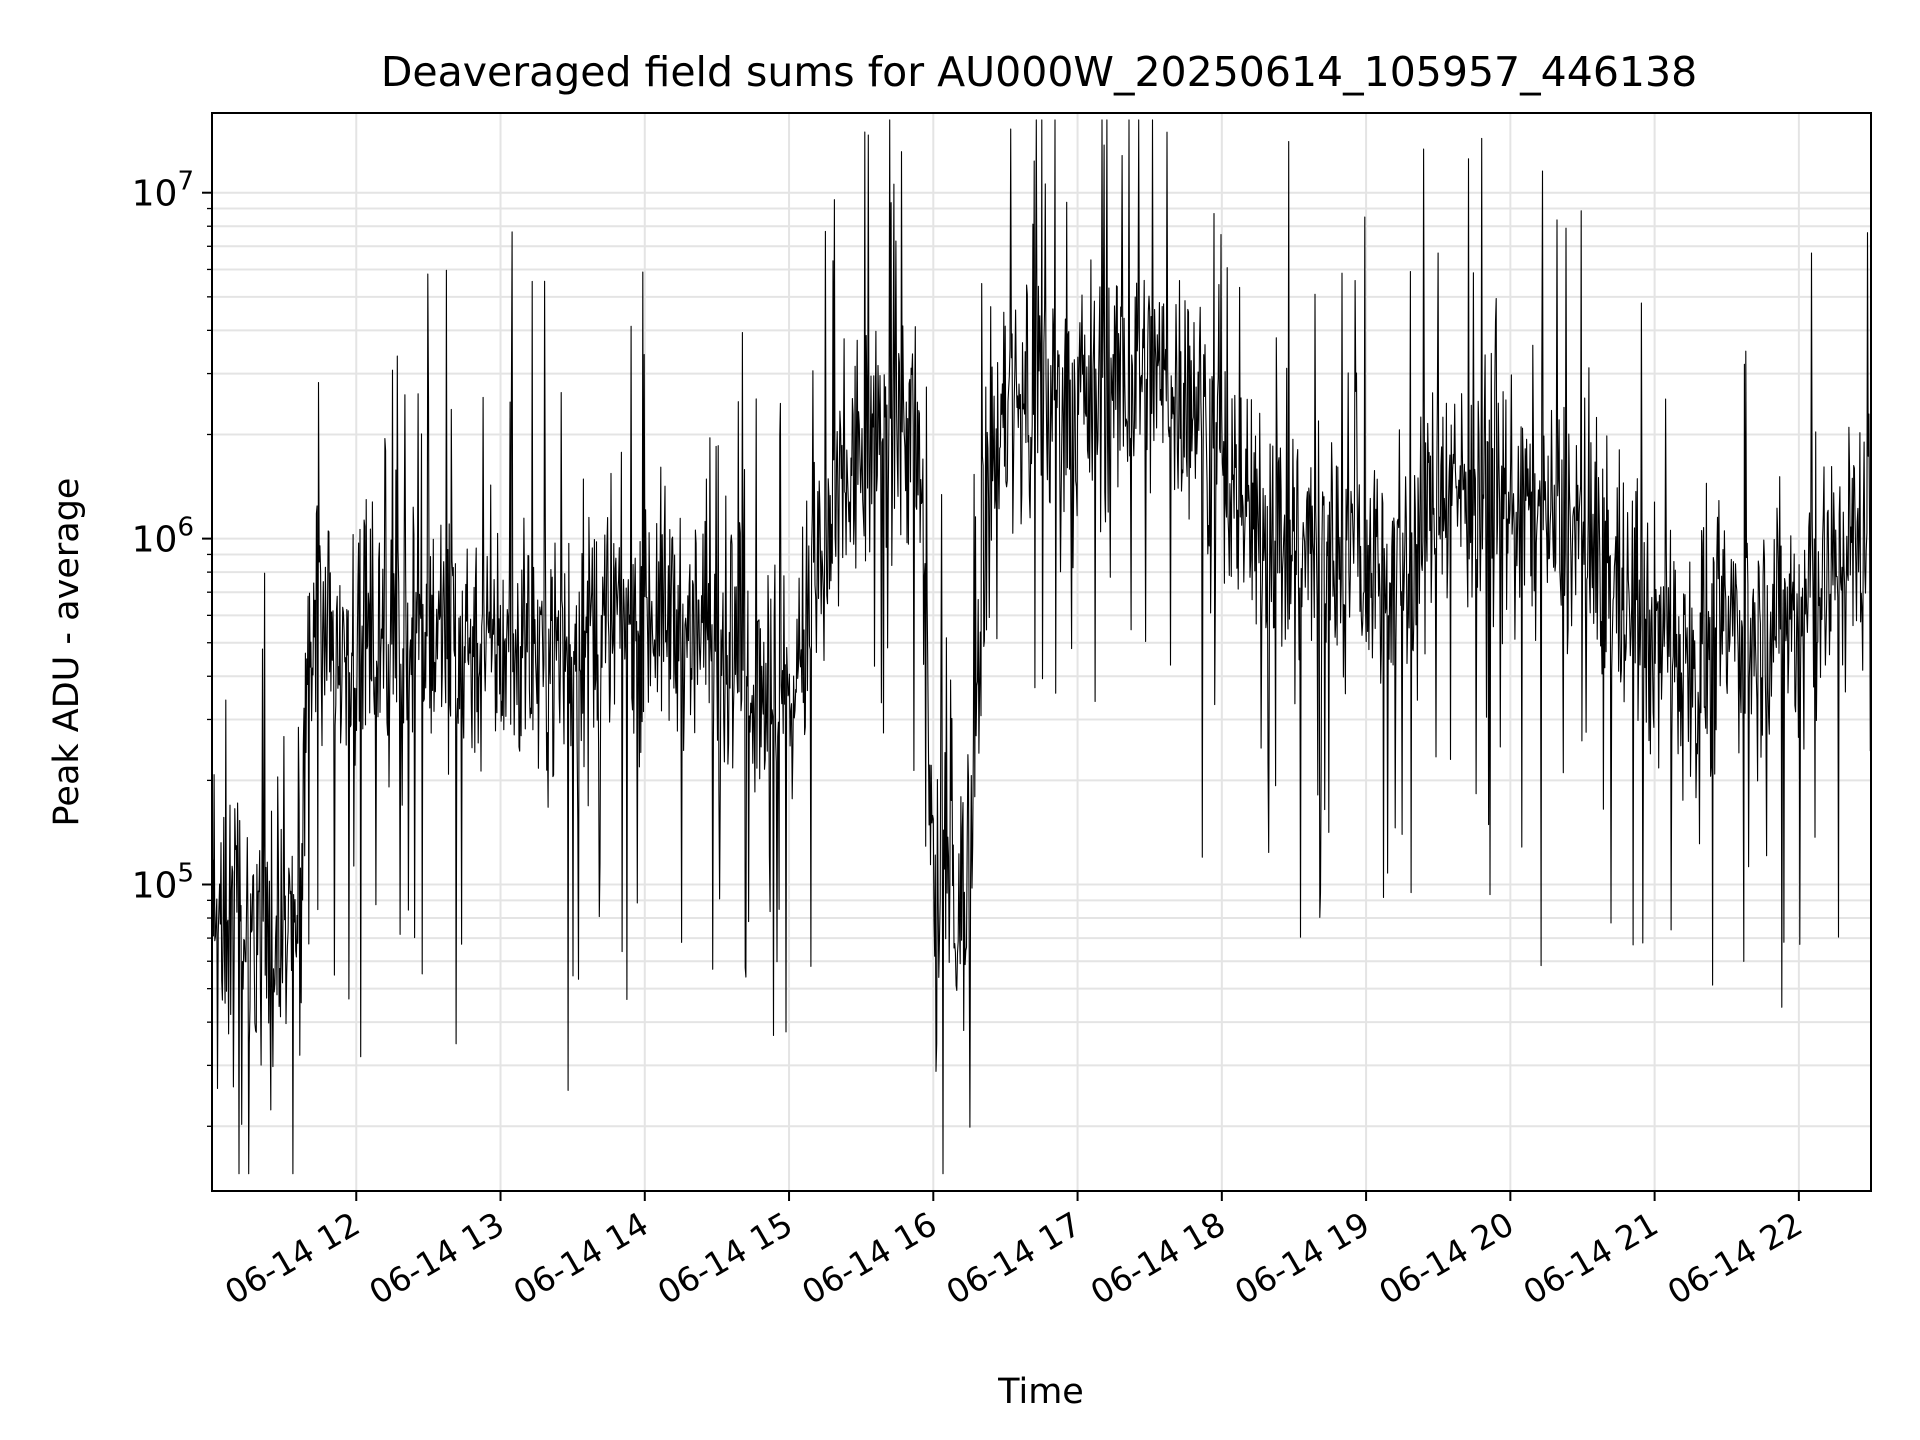 The image size is (1920, 1440). Describe the element at coordinates (1040, 1392) in the screenshot. I see `x-axis-label: Time` at that location.